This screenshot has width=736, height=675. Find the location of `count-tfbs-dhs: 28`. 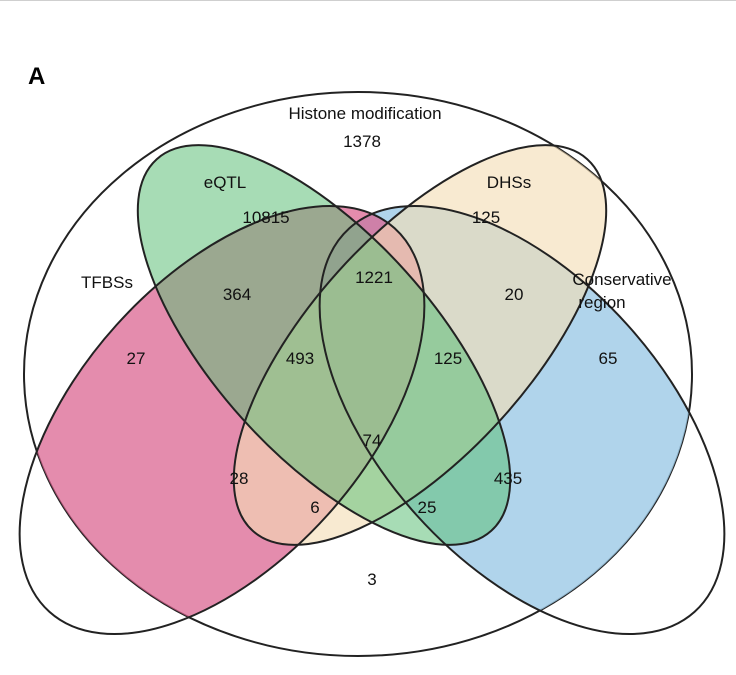

count-tfbs-dhs: 28 is located at coordinates (239, 478).